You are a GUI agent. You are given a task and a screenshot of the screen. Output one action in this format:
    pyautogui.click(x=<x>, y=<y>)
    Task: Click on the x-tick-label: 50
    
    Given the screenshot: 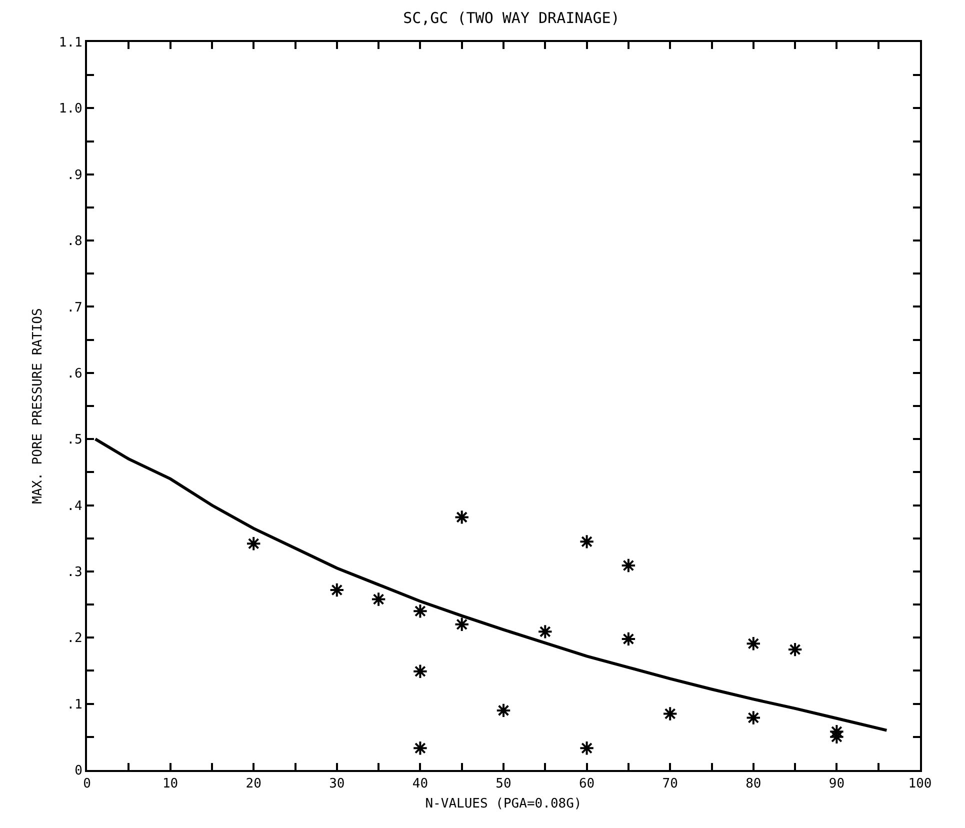 What is the action you would take?
    pyautogui.click(x=504, y=784)
    